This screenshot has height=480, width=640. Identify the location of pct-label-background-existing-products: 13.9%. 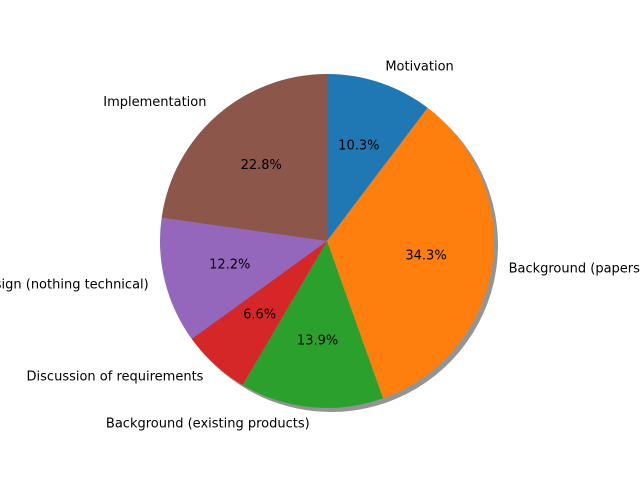
(317, 340).